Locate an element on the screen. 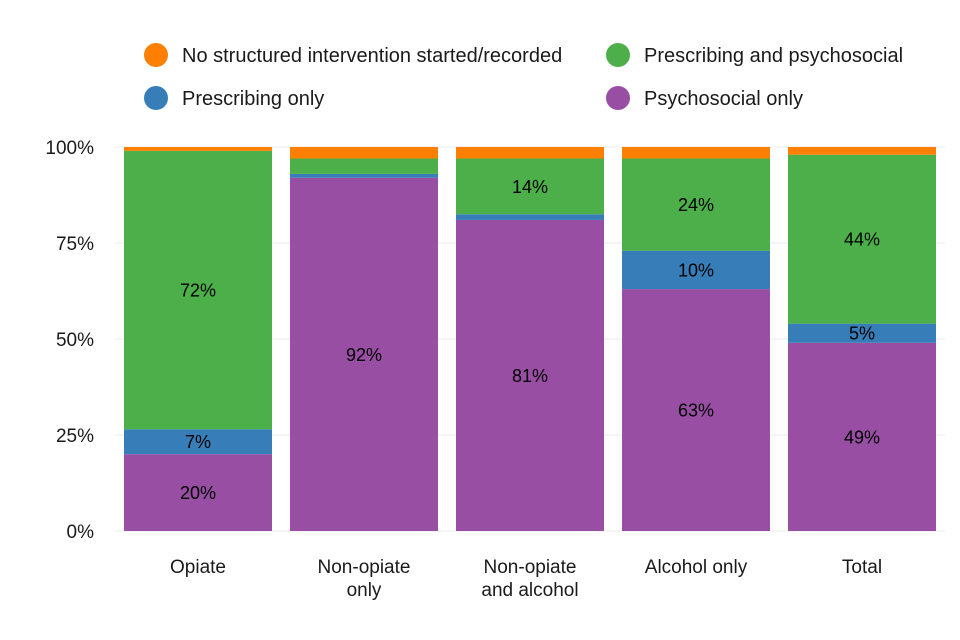  x-tick-label: Total is located at coordinates (862, 567).